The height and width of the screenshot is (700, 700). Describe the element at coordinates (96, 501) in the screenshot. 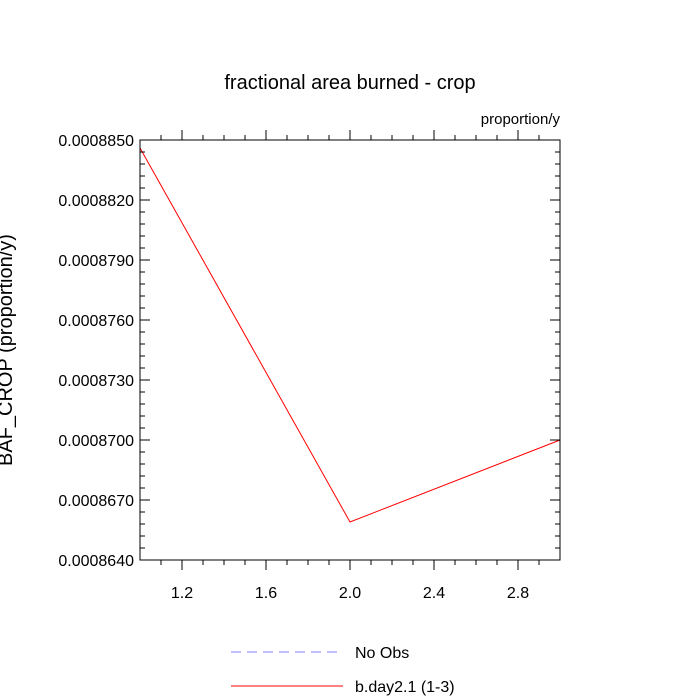

I see `y-tick-label: 0.0008670` at that location.